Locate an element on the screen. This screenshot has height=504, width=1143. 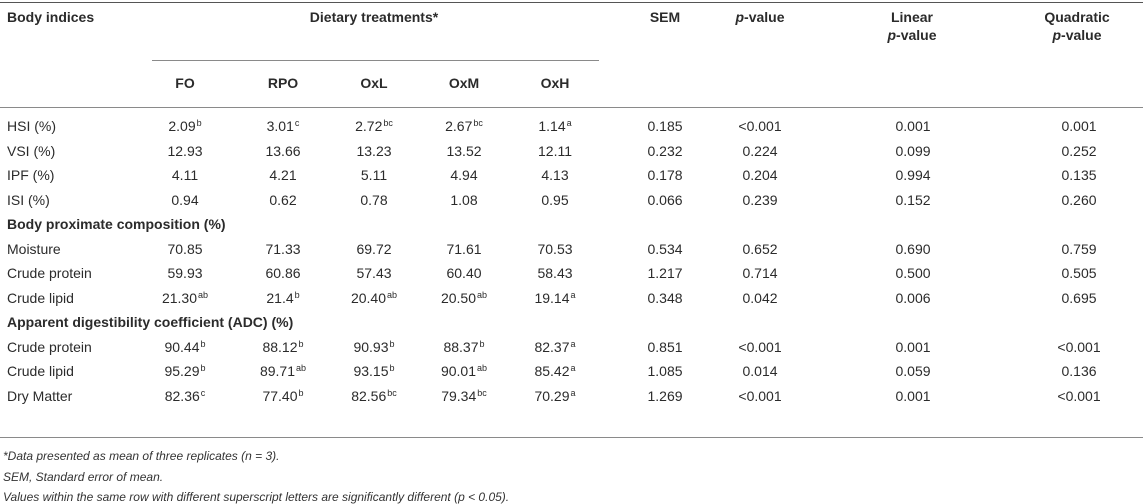
row-label: Dry Matter is located at coordinates (40, 395).